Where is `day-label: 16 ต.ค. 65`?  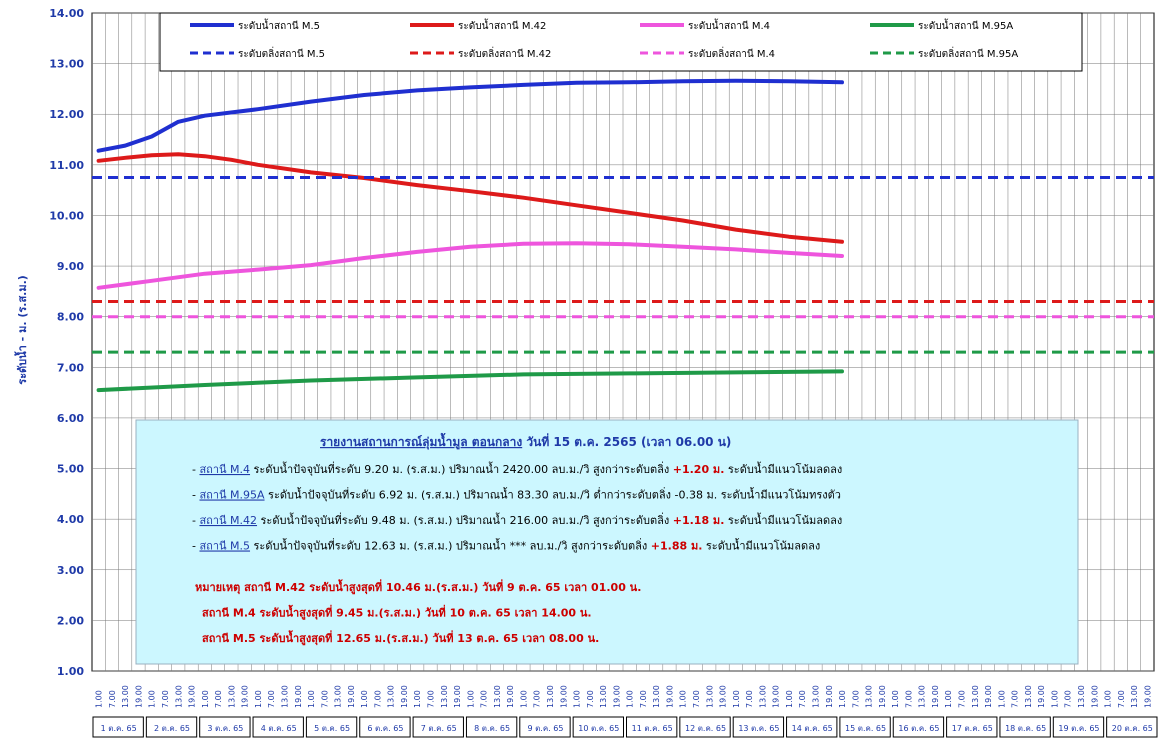
day-label: 16 ต.ค. 65 is located at coordinates (918, 728).